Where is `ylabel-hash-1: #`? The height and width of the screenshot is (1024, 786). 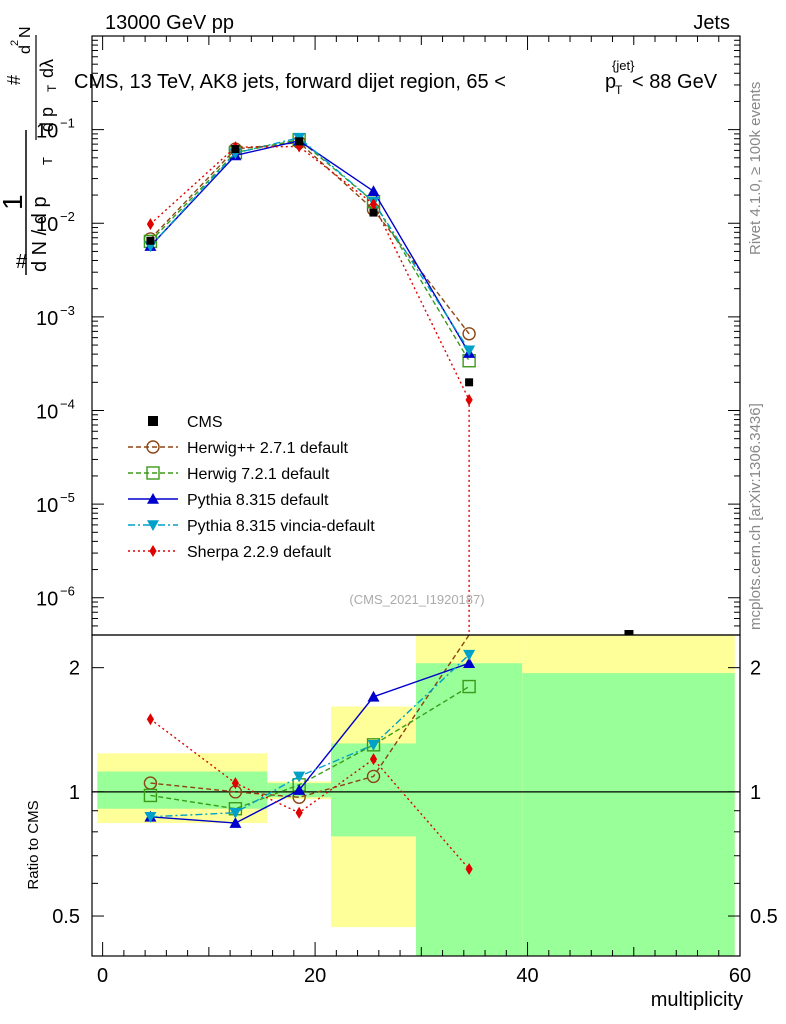 ylabel-hash-1: # is located at coordinates (22, 262).